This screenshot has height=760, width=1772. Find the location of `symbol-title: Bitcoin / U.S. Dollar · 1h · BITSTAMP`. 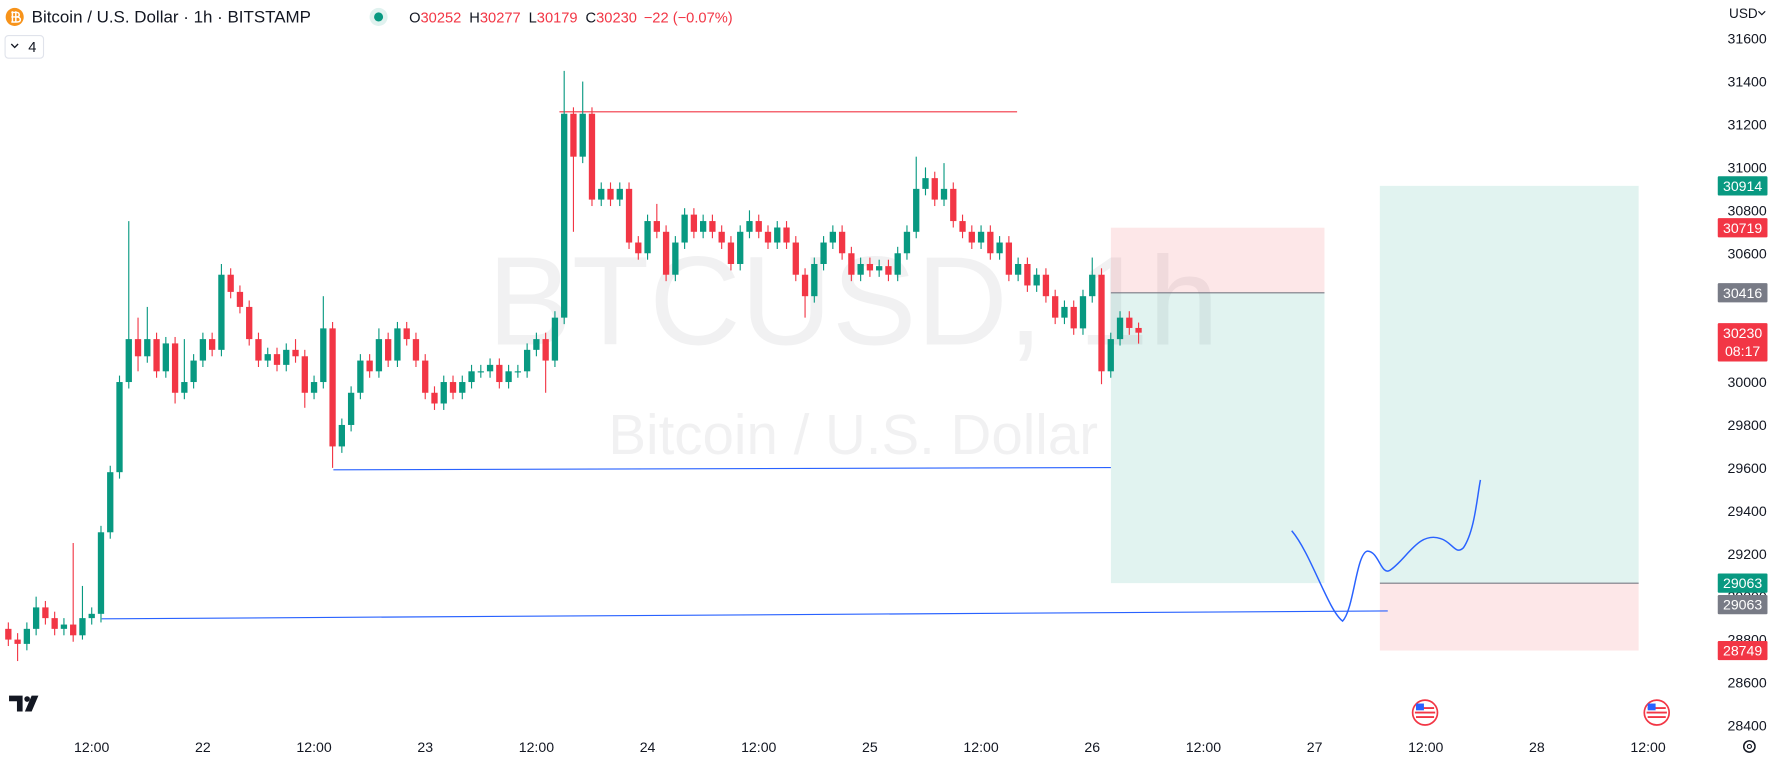

symbol-title: Bitcoin / U.S. Dollar · 1h · BITSTAMP is located at coordinates (171, 17).